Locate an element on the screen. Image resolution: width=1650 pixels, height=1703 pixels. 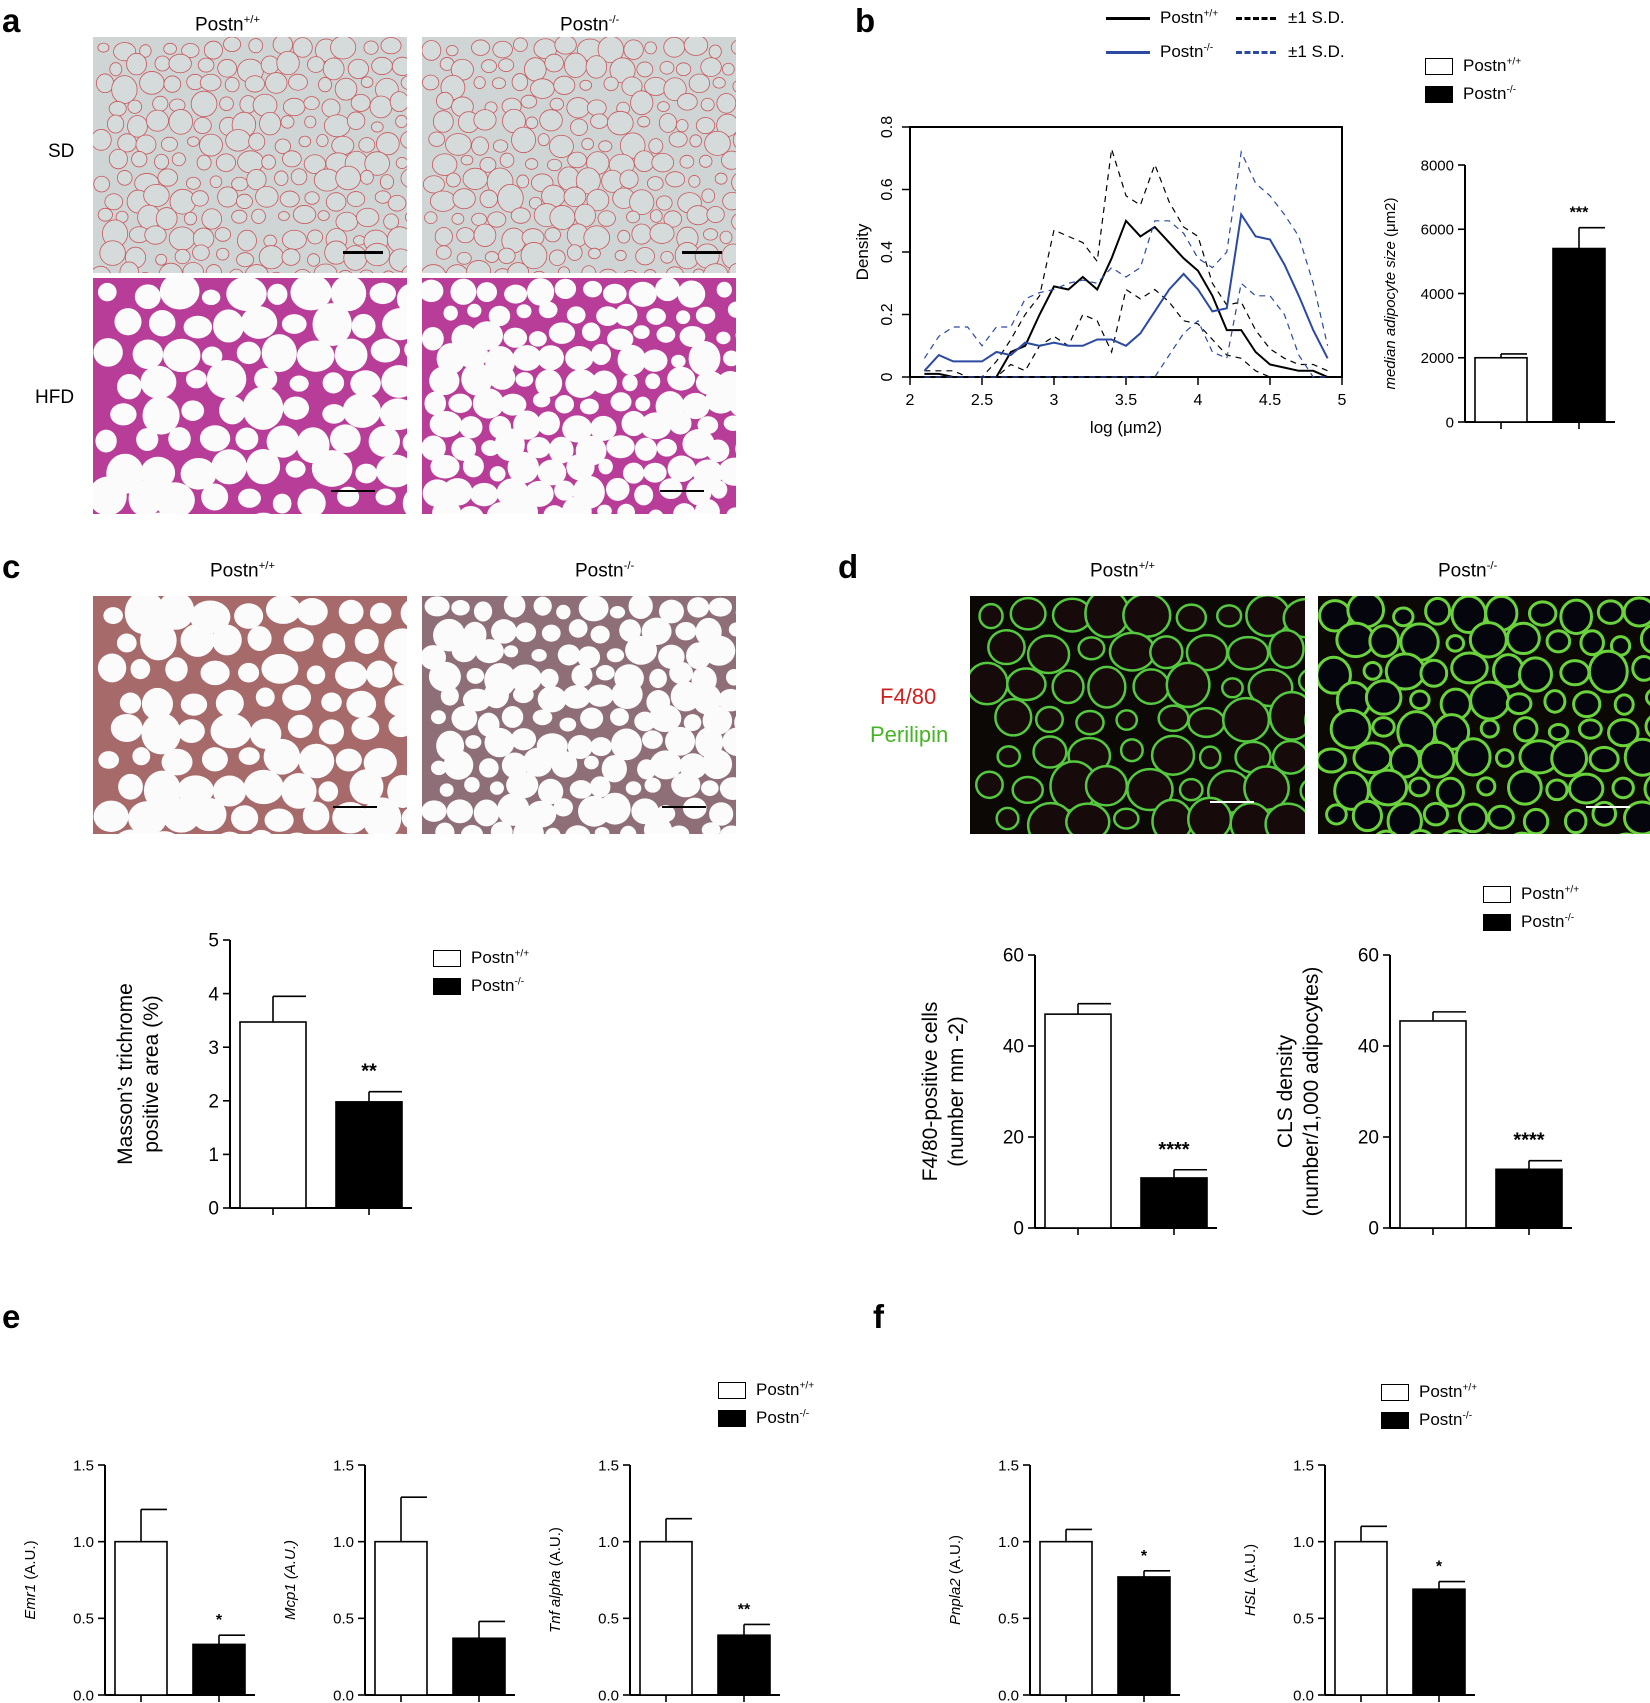
y-tick-label: 4 is located at coordinates (213, 994).